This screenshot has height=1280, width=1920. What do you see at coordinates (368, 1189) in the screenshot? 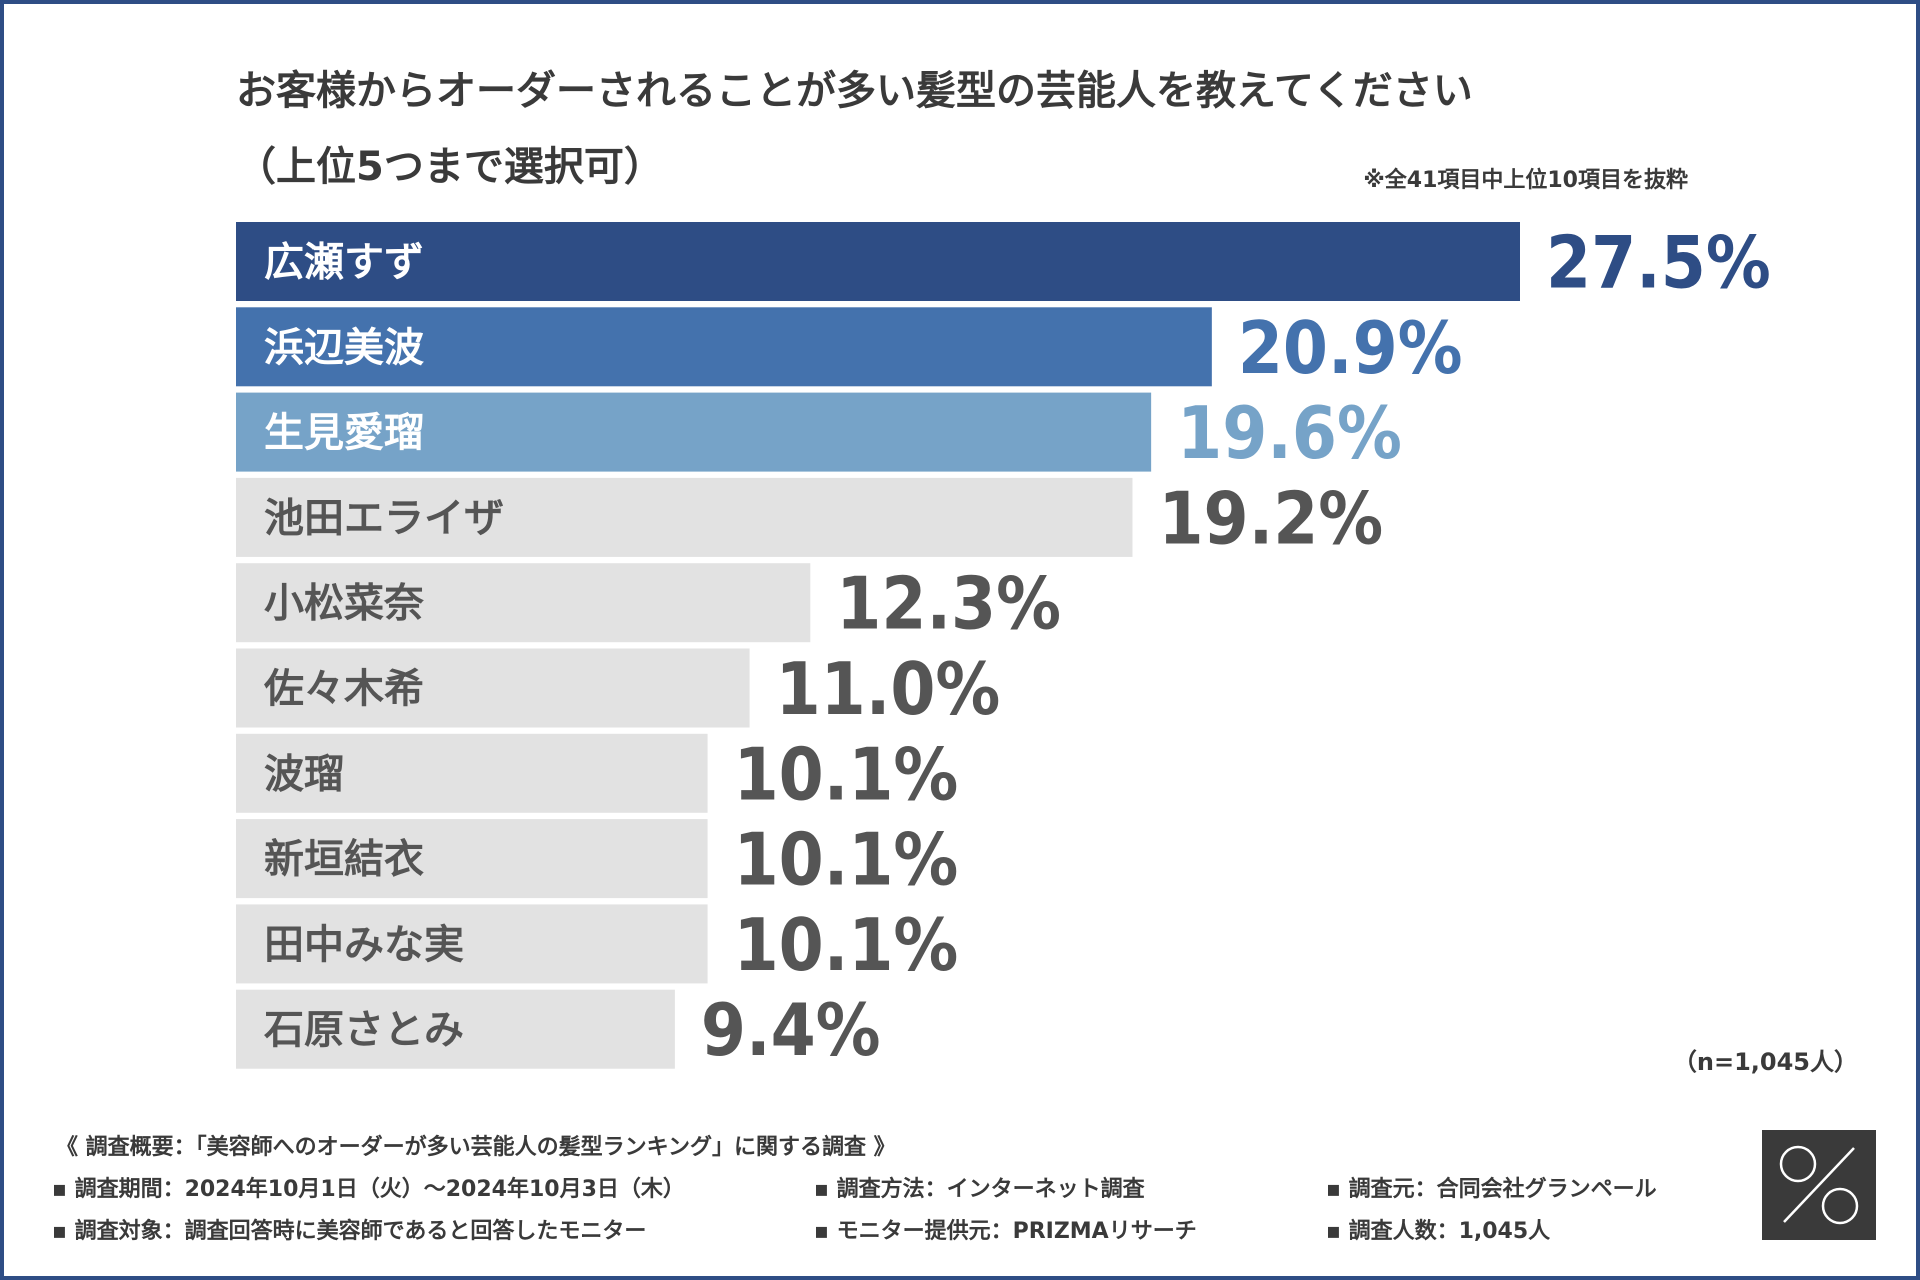
I see `survey-period: ▪ 調査期間：2024年10月1日（火）〜2024年10月3日（木）` at bounding box center [368, 1189].